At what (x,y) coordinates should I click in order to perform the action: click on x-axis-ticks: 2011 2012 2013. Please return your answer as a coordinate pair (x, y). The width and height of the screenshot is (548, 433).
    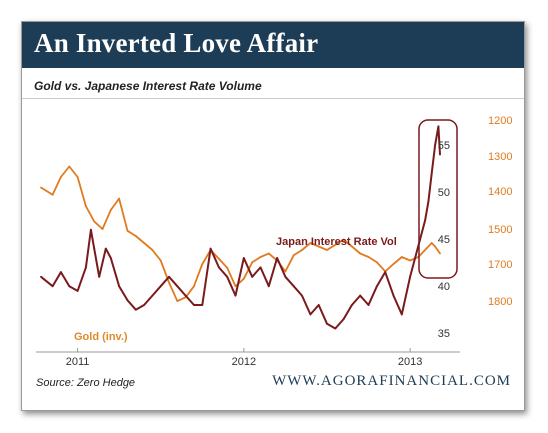
    Looking at the image, I should click on (244, 358).